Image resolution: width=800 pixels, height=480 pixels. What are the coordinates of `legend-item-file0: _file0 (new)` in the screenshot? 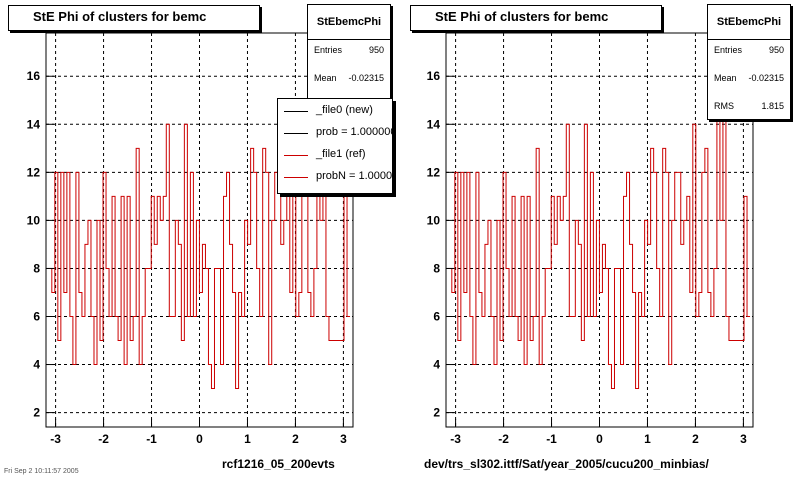 It's located at (335, 111).